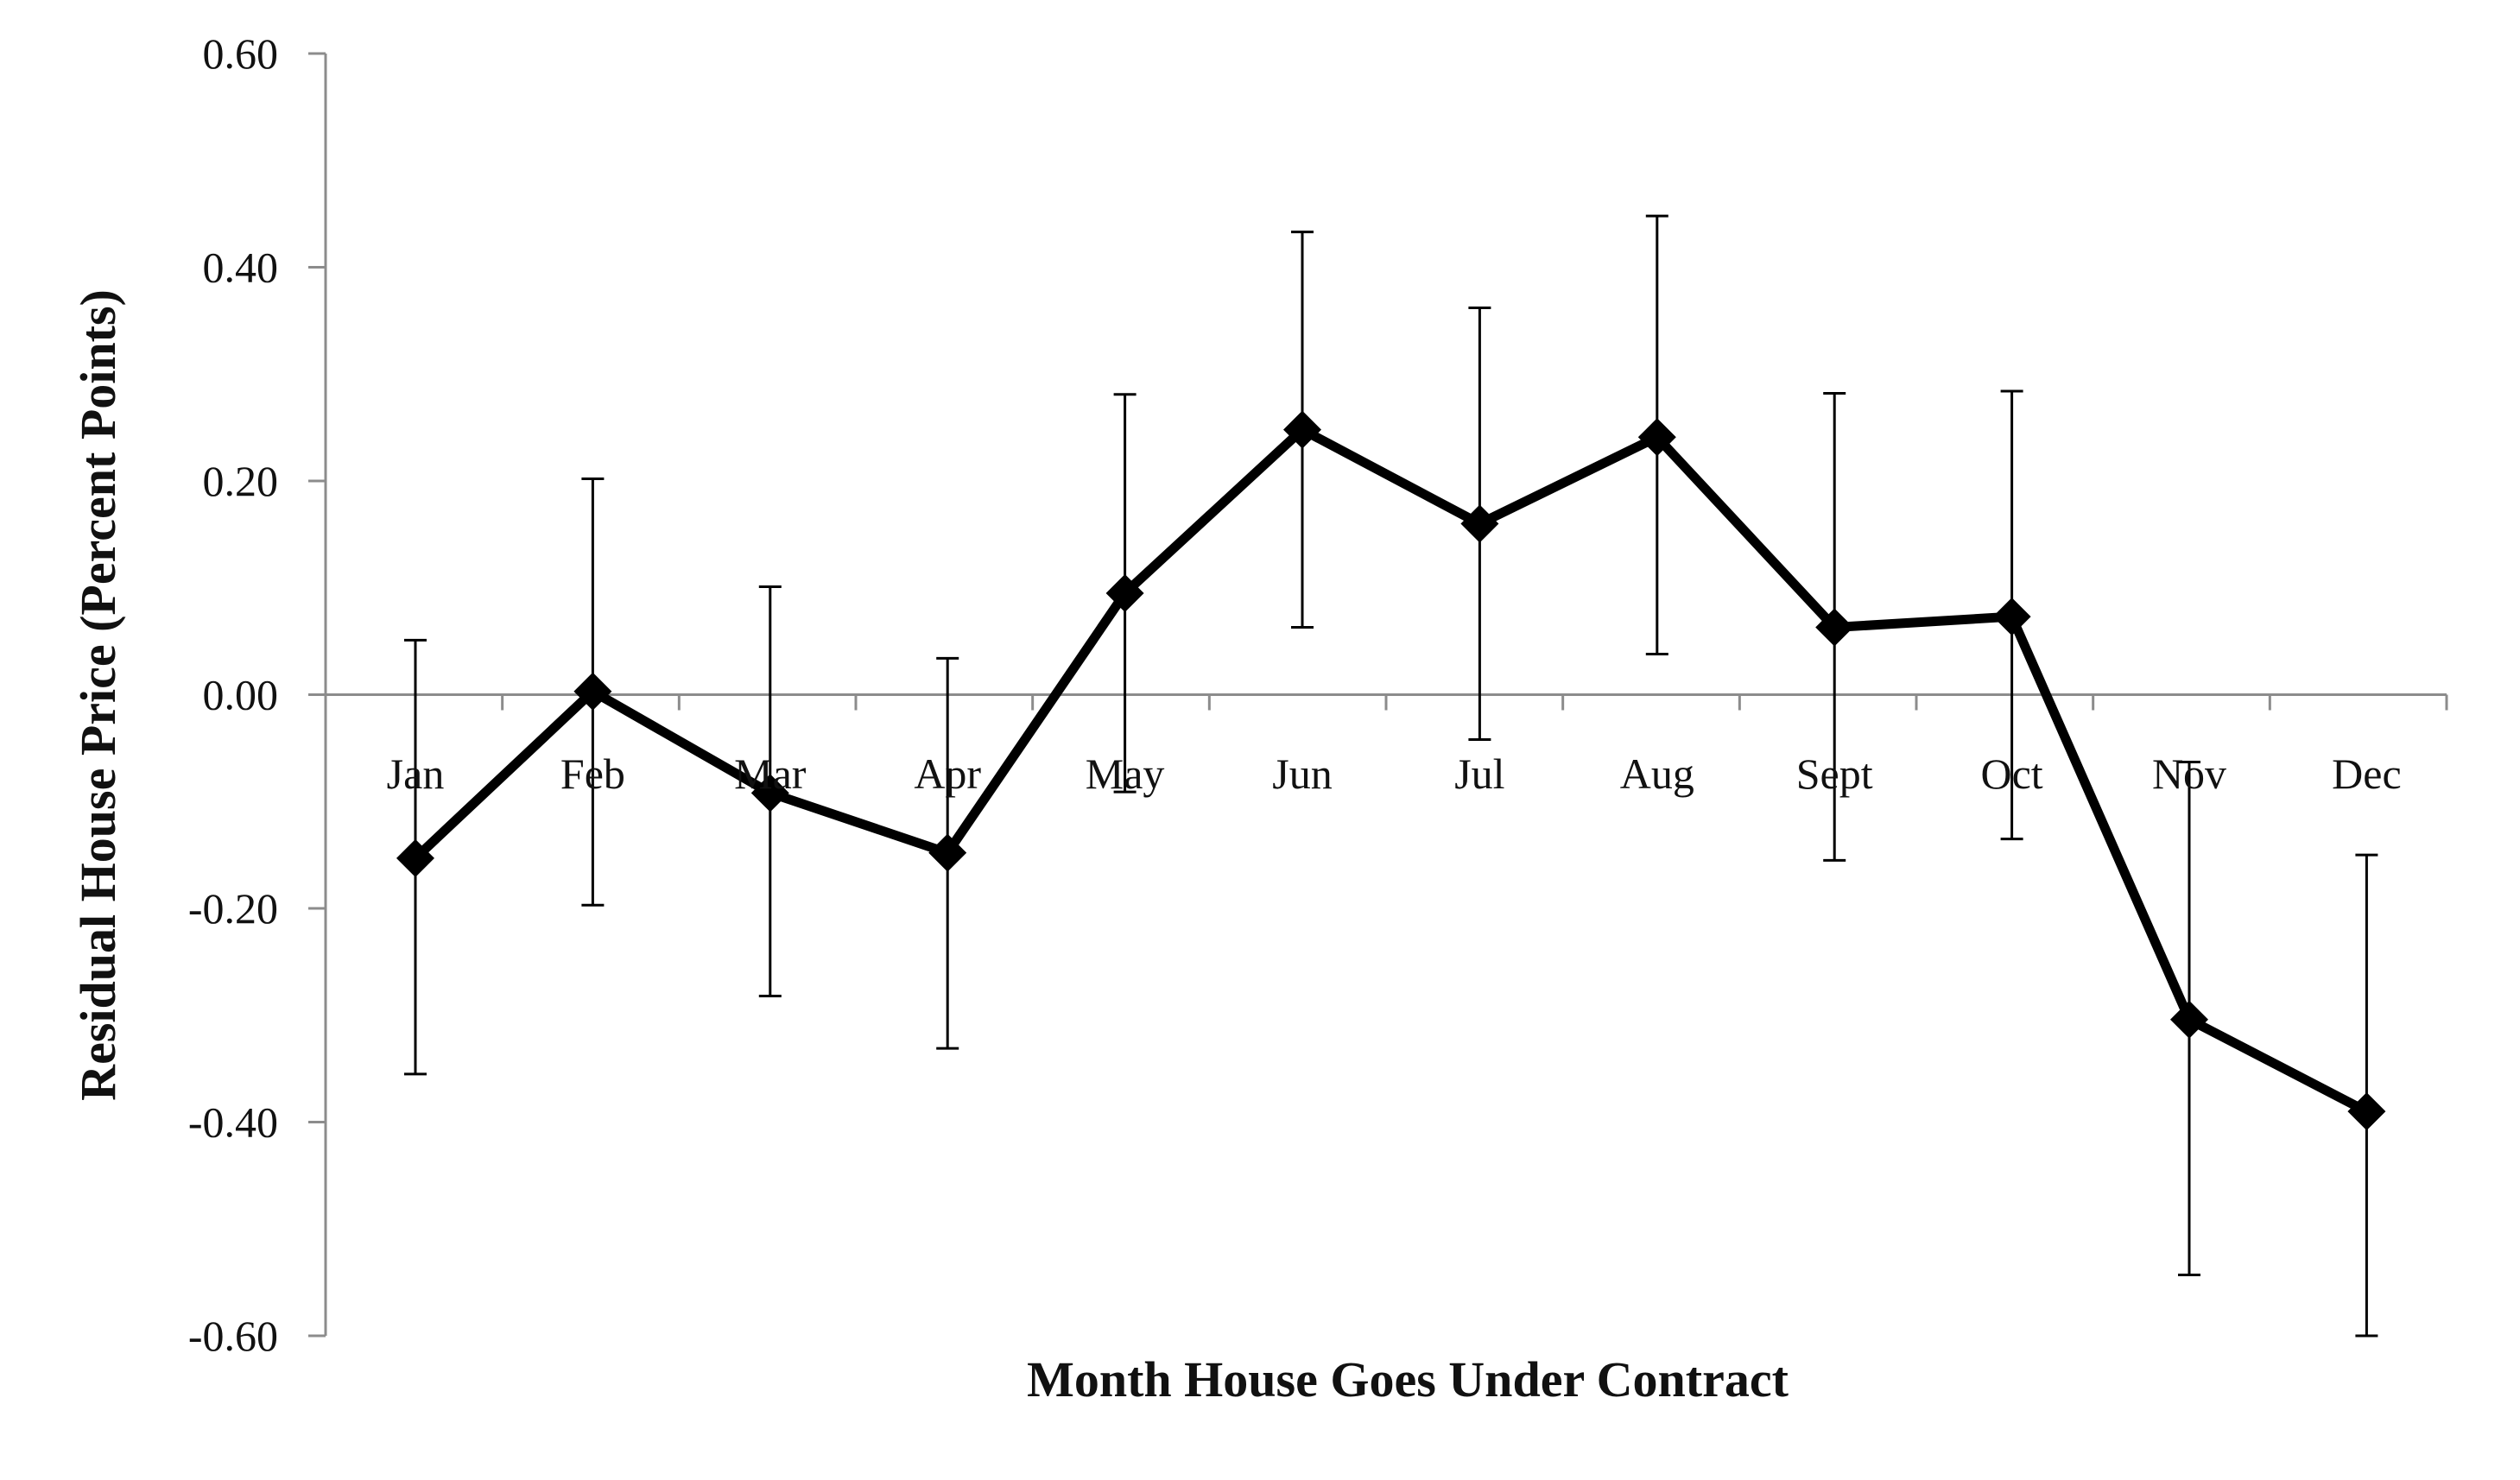 This screenshot has width=2520, height=1480. Describe the element at coordinates (241, 695) in the screenshot. I see `y-tick-label: 0.00` at that location.